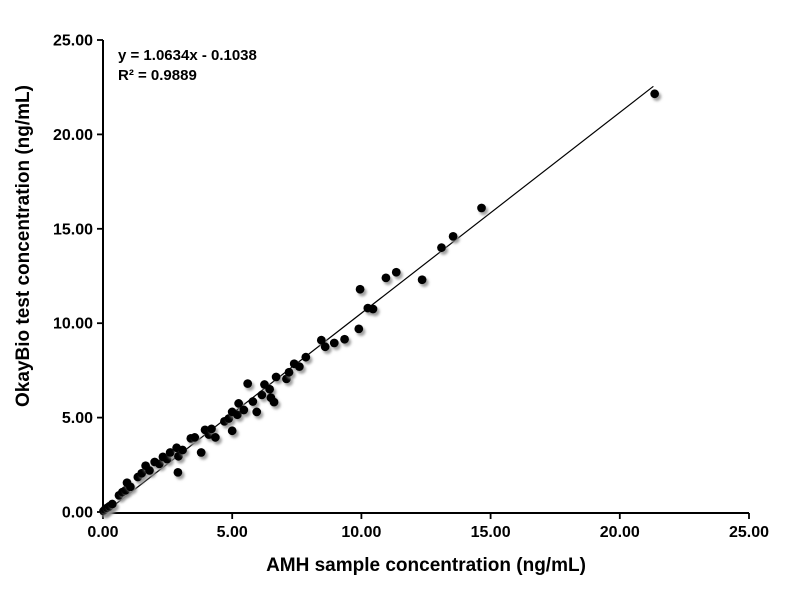 This screenshot has height=600, width=787. What do you see at coordinates (77, 513) in the screenshot?
I see `y-tick-label: 0.00` at bounding box center [77, 513].